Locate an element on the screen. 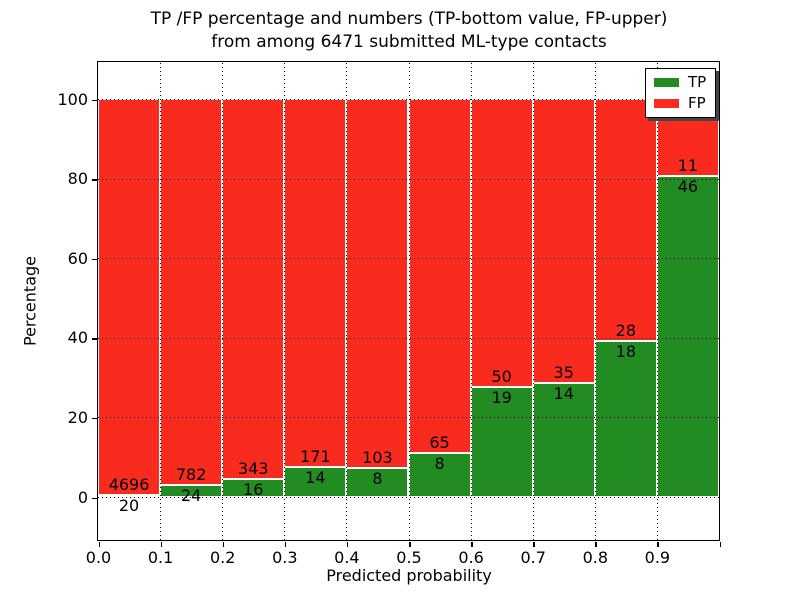  fp-count-label: 65 is located at coordinates (439, 443).